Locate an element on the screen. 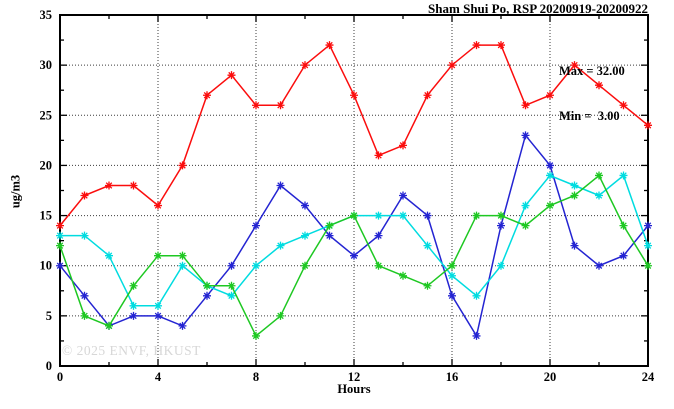 The image size is (674, 409). y-axis-label: ug/m3 is located at coordinates (15, 191).